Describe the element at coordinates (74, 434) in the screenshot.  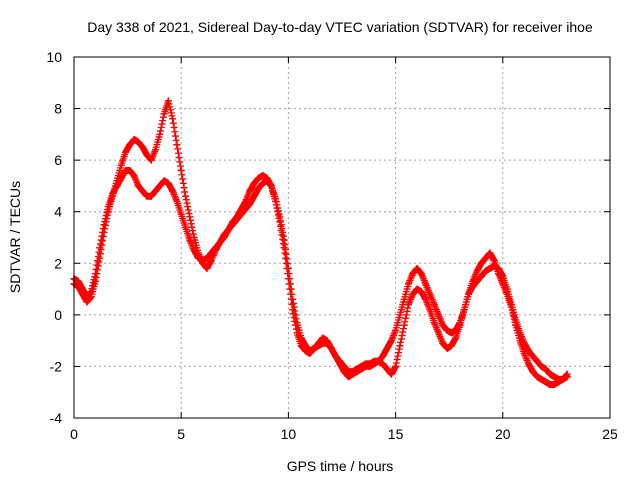
I see `x-tick-label: 0` at that location.